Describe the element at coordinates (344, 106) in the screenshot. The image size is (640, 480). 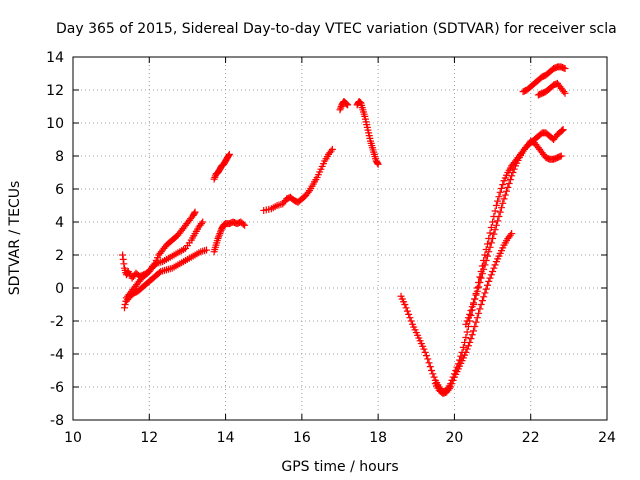
I see `series-track-g` at that location.